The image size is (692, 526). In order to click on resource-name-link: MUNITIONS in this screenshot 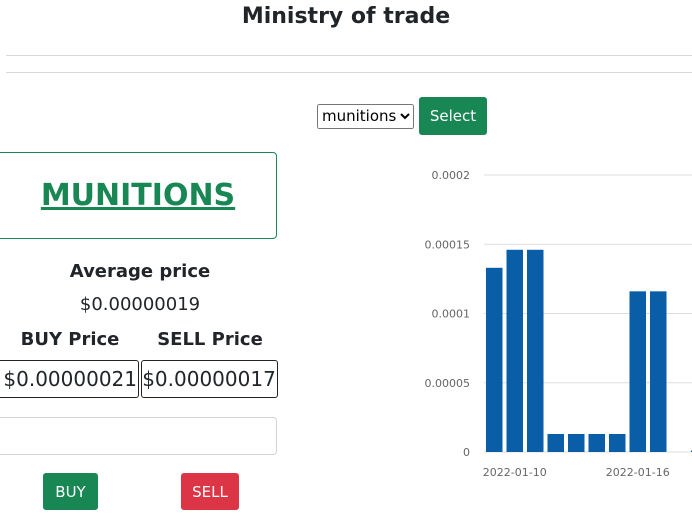, I will do `click(138, 195)`.